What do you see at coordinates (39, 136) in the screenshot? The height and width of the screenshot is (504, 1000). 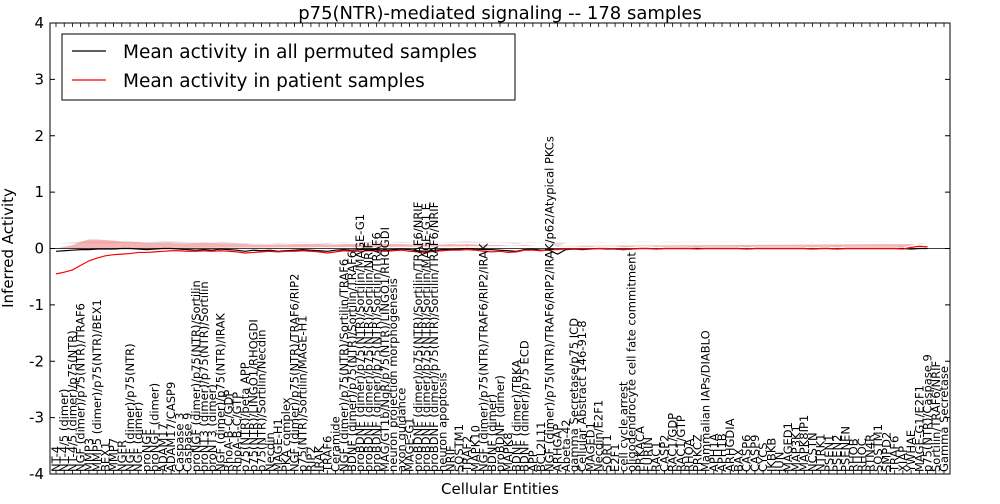 I see `y-tick-label: 2` at bounding box center [39, 136].